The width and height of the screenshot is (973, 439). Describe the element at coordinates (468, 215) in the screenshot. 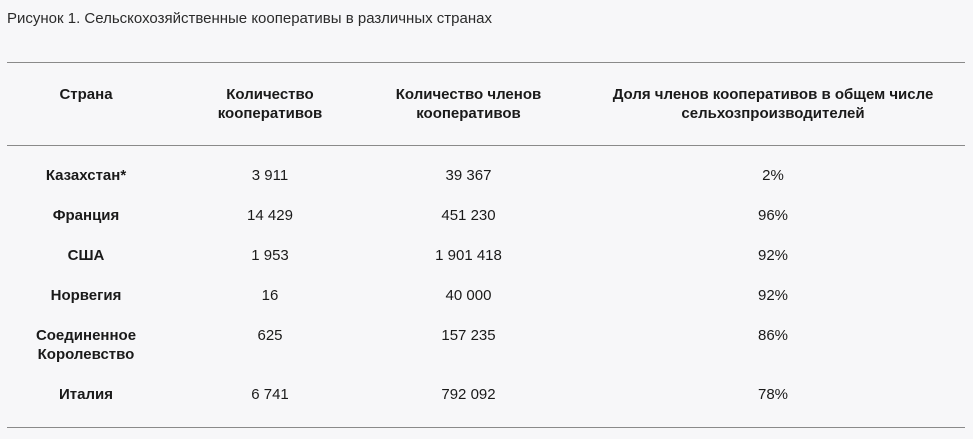

I see `row-members: 451 230` at that location.